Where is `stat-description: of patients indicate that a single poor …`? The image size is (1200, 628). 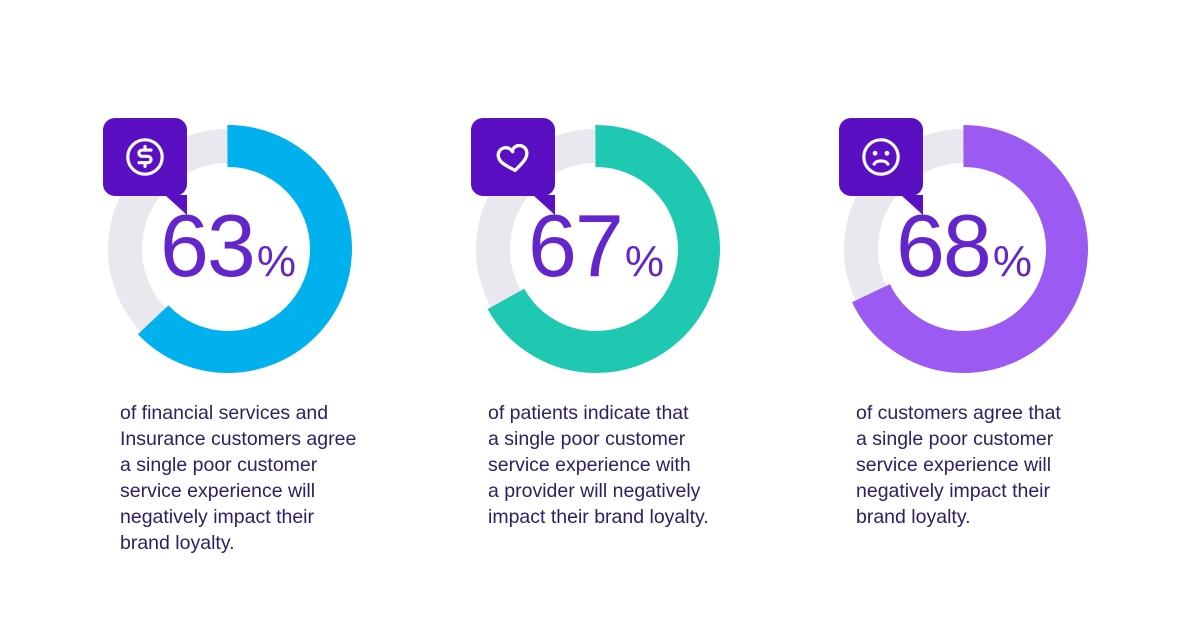 stat-description: of patients indicate that a single poor … is located at coordinates (598, 465).